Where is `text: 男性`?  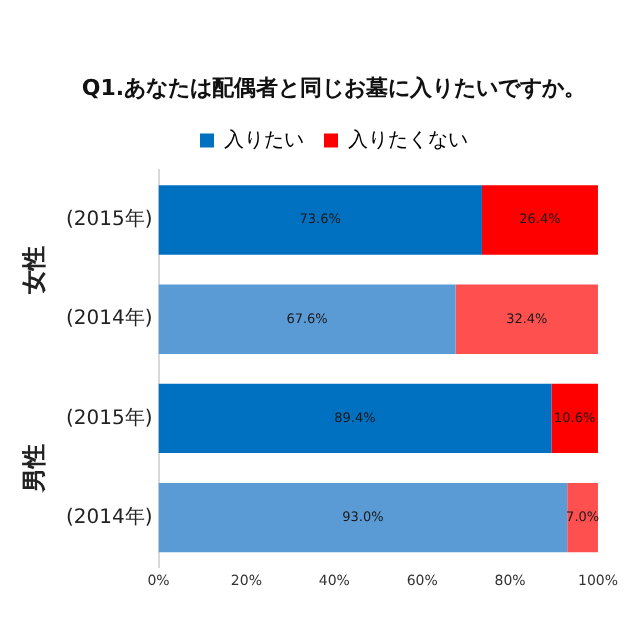
text: 男性 is located at coordinates (34, 469).